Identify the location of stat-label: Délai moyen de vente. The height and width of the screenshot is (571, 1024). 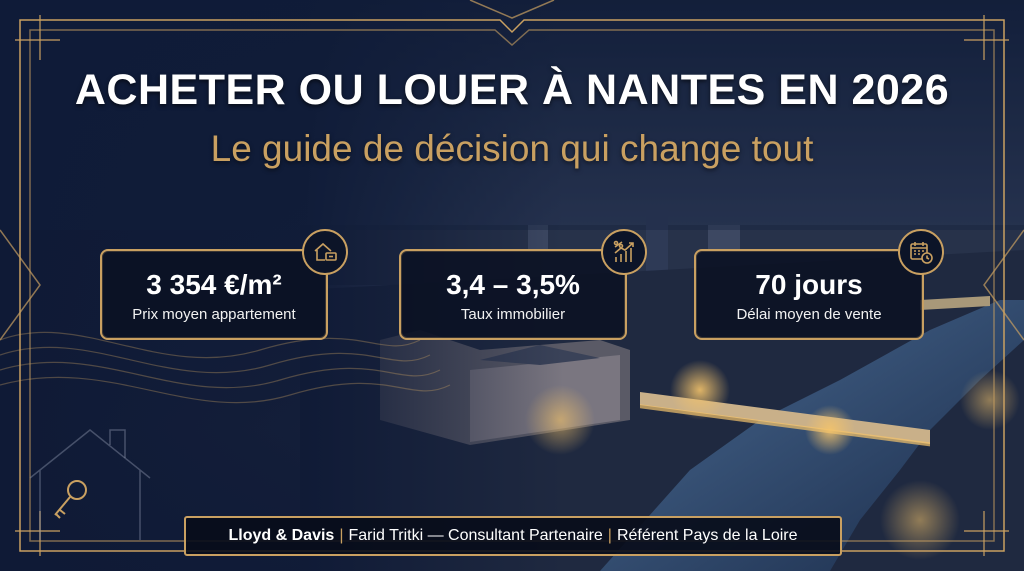
(809, 314).